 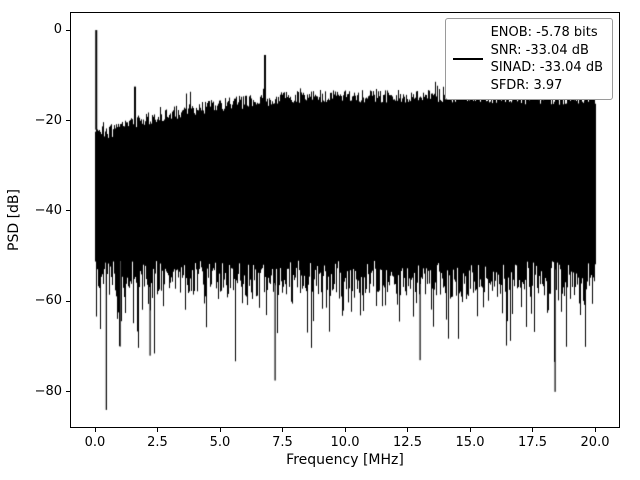 What do you see at coordinates (544, 32) in the screenshot?
I see `legend-entry-enob: ENOB: -5.78 bits` at bounding box center [544, 32].